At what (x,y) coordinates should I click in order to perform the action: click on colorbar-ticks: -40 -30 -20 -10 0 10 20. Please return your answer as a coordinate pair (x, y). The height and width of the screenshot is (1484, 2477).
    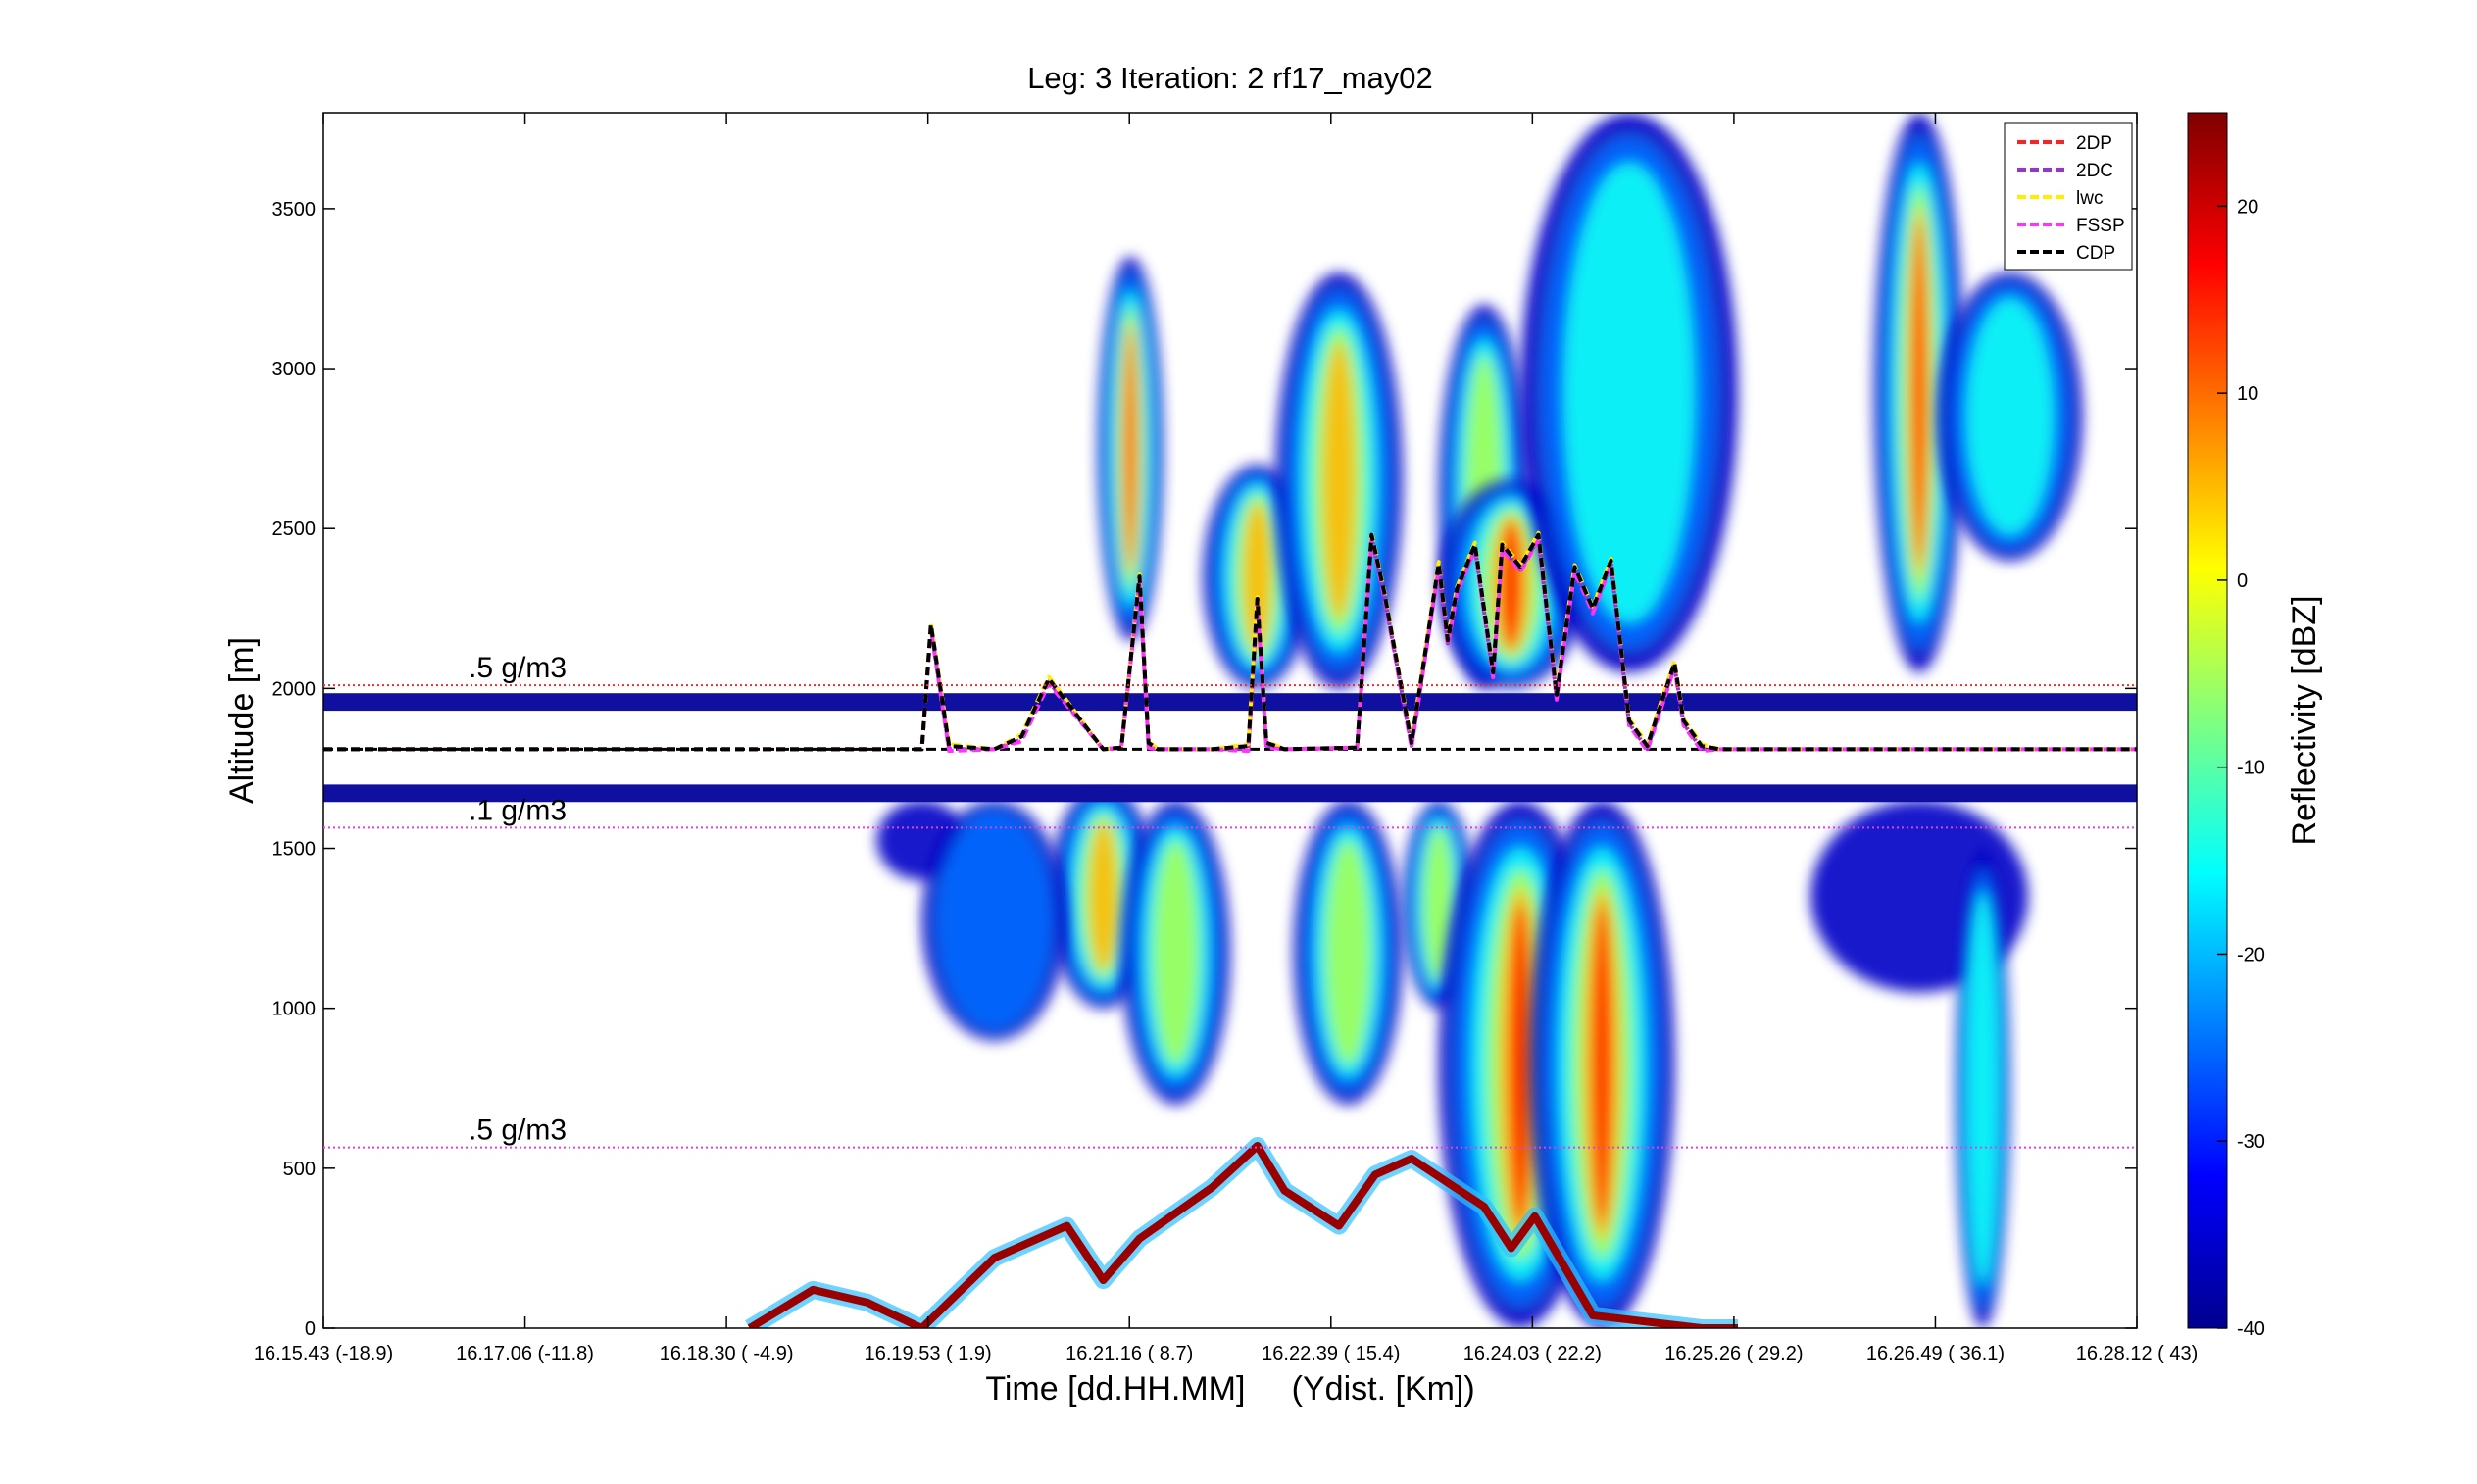
    Looking at the image, I should click on (2241, 768).